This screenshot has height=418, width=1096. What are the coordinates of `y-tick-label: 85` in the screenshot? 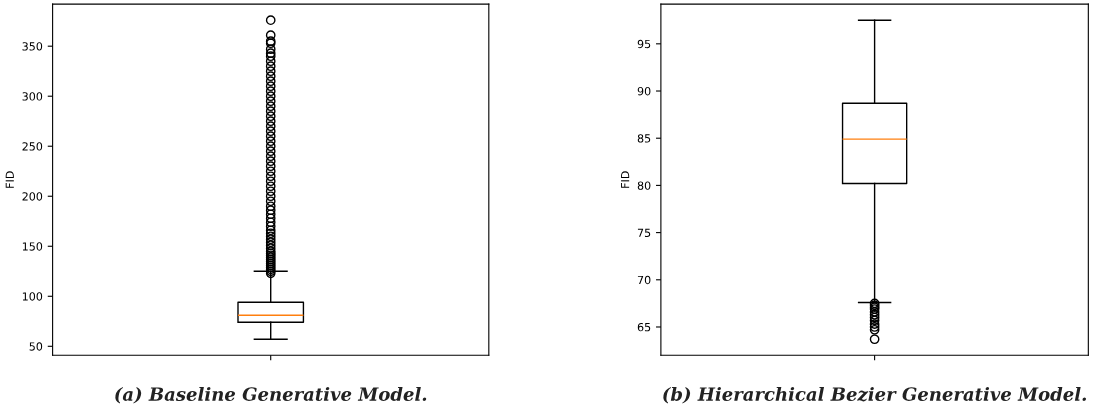 It's located at (644, 138).